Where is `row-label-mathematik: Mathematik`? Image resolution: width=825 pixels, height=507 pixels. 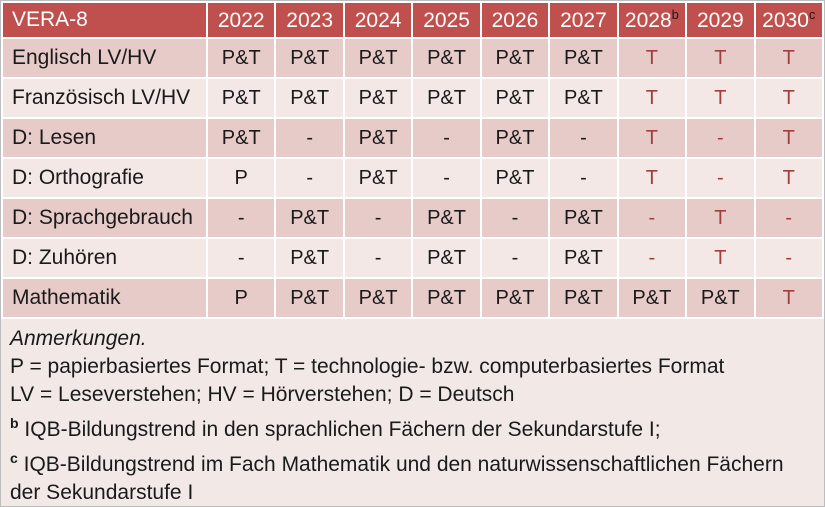
row-label-mathematik: Mathematik is located at coordinates (104, 298).